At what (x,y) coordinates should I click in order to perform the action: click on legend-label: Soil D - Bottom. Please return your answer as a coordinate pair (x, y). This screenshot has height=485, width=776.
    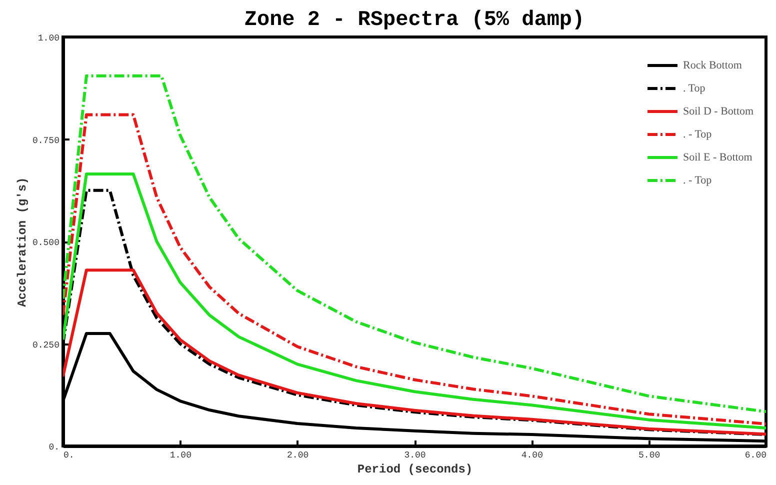
    Looking at the image, I should click on (718, 112).